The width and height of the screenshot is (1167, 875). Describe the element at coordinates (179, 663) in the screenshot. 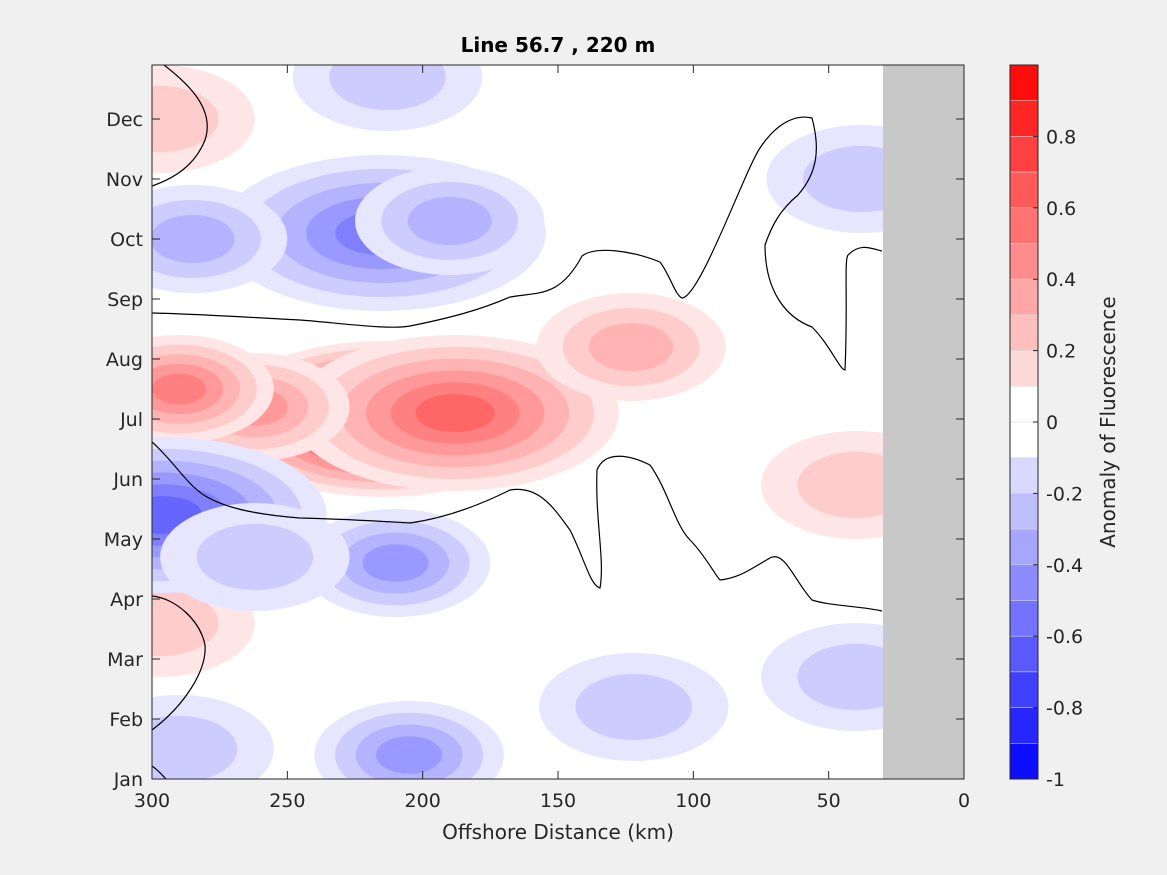

I see `zero-contour-mar` at that location.